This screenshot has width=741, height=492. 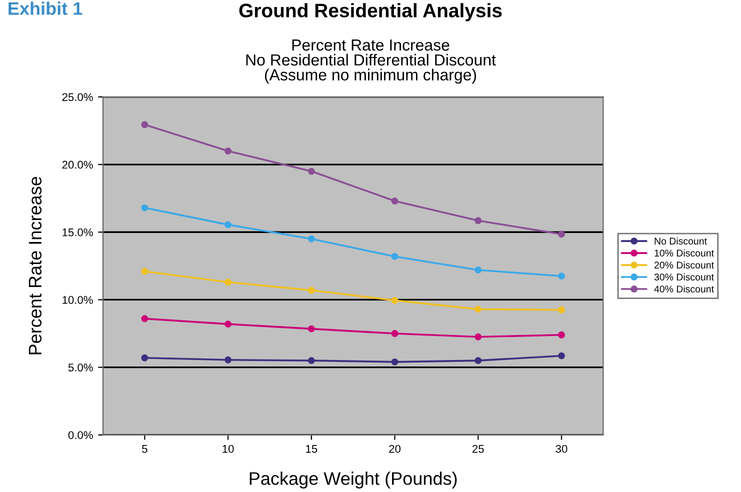 What do you see at coordinates (228, 448) in the screenshot?
I see `x-tick-label: 10` at bounding box center [228, 448].